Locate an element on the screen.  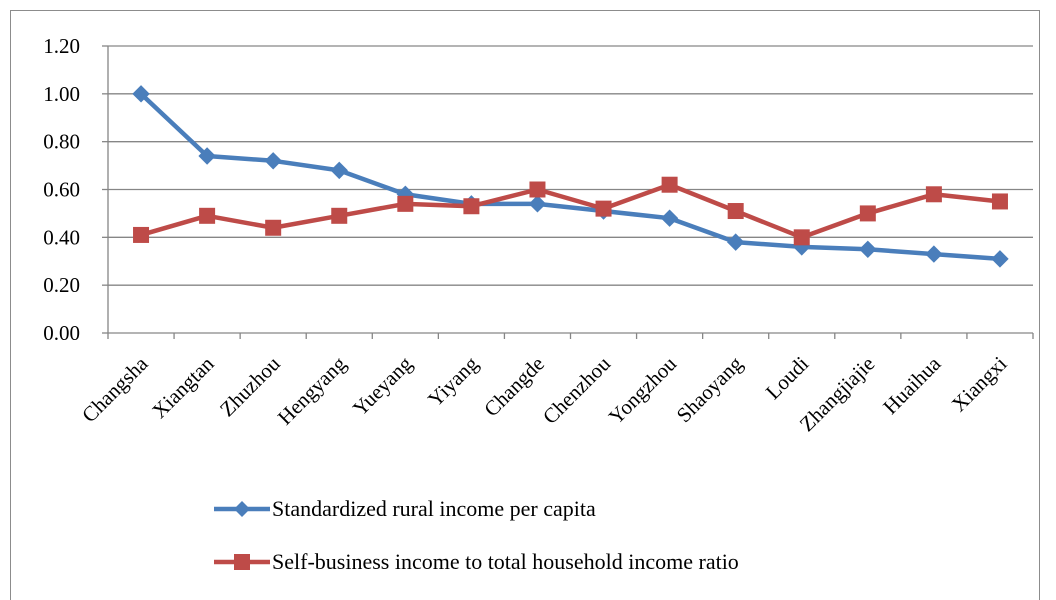
x-tick-label: Xiangtan is located at coordinates (183, 387).